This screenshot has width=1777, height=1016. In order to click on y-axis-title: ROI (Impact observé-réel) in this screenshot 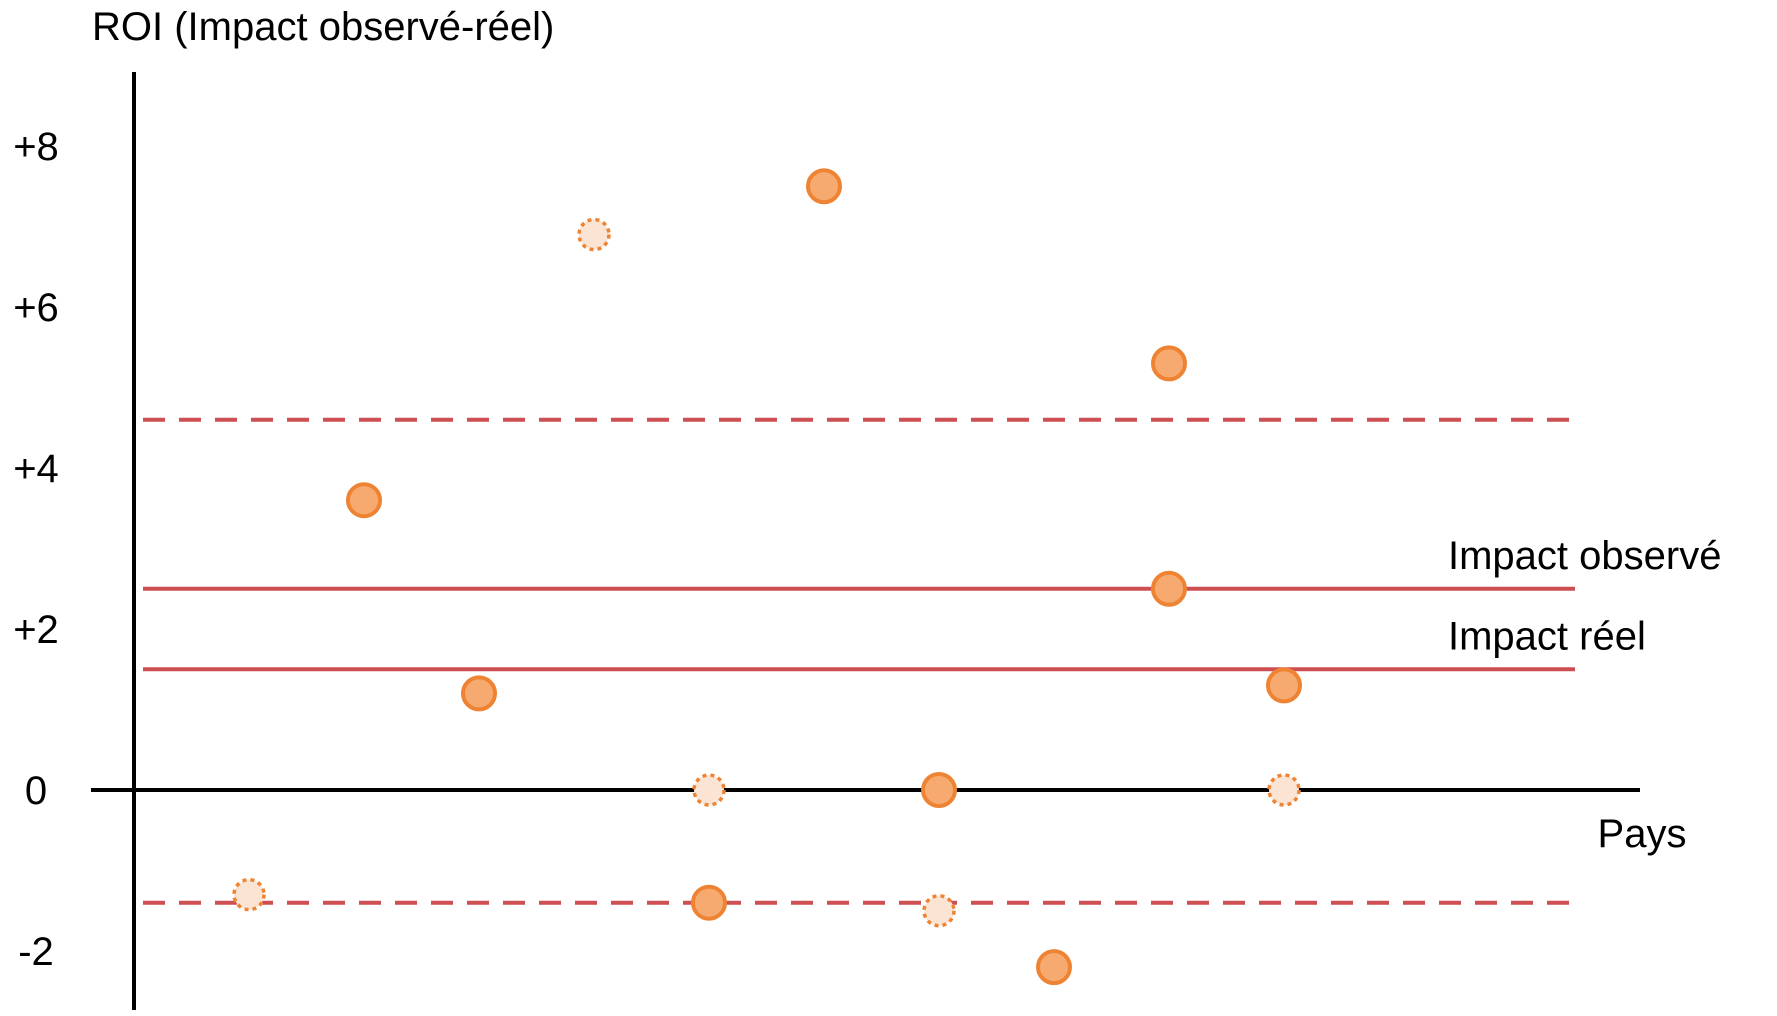, I will do `click(323, 27)`.